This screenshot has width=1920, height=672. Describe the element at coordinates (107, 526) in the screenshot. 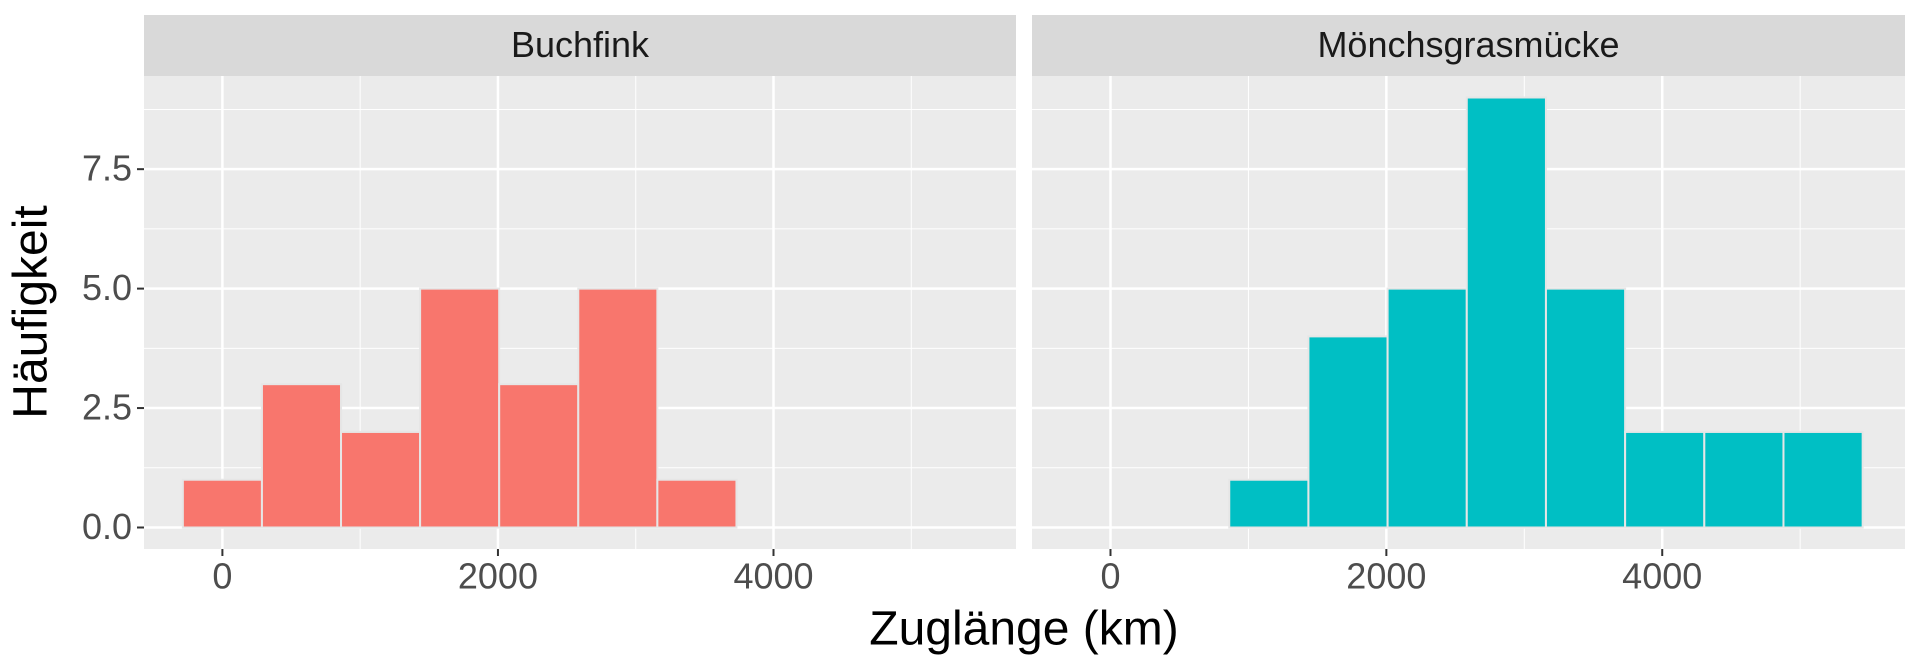

I see `y-tick-label: 0.0` at that location.